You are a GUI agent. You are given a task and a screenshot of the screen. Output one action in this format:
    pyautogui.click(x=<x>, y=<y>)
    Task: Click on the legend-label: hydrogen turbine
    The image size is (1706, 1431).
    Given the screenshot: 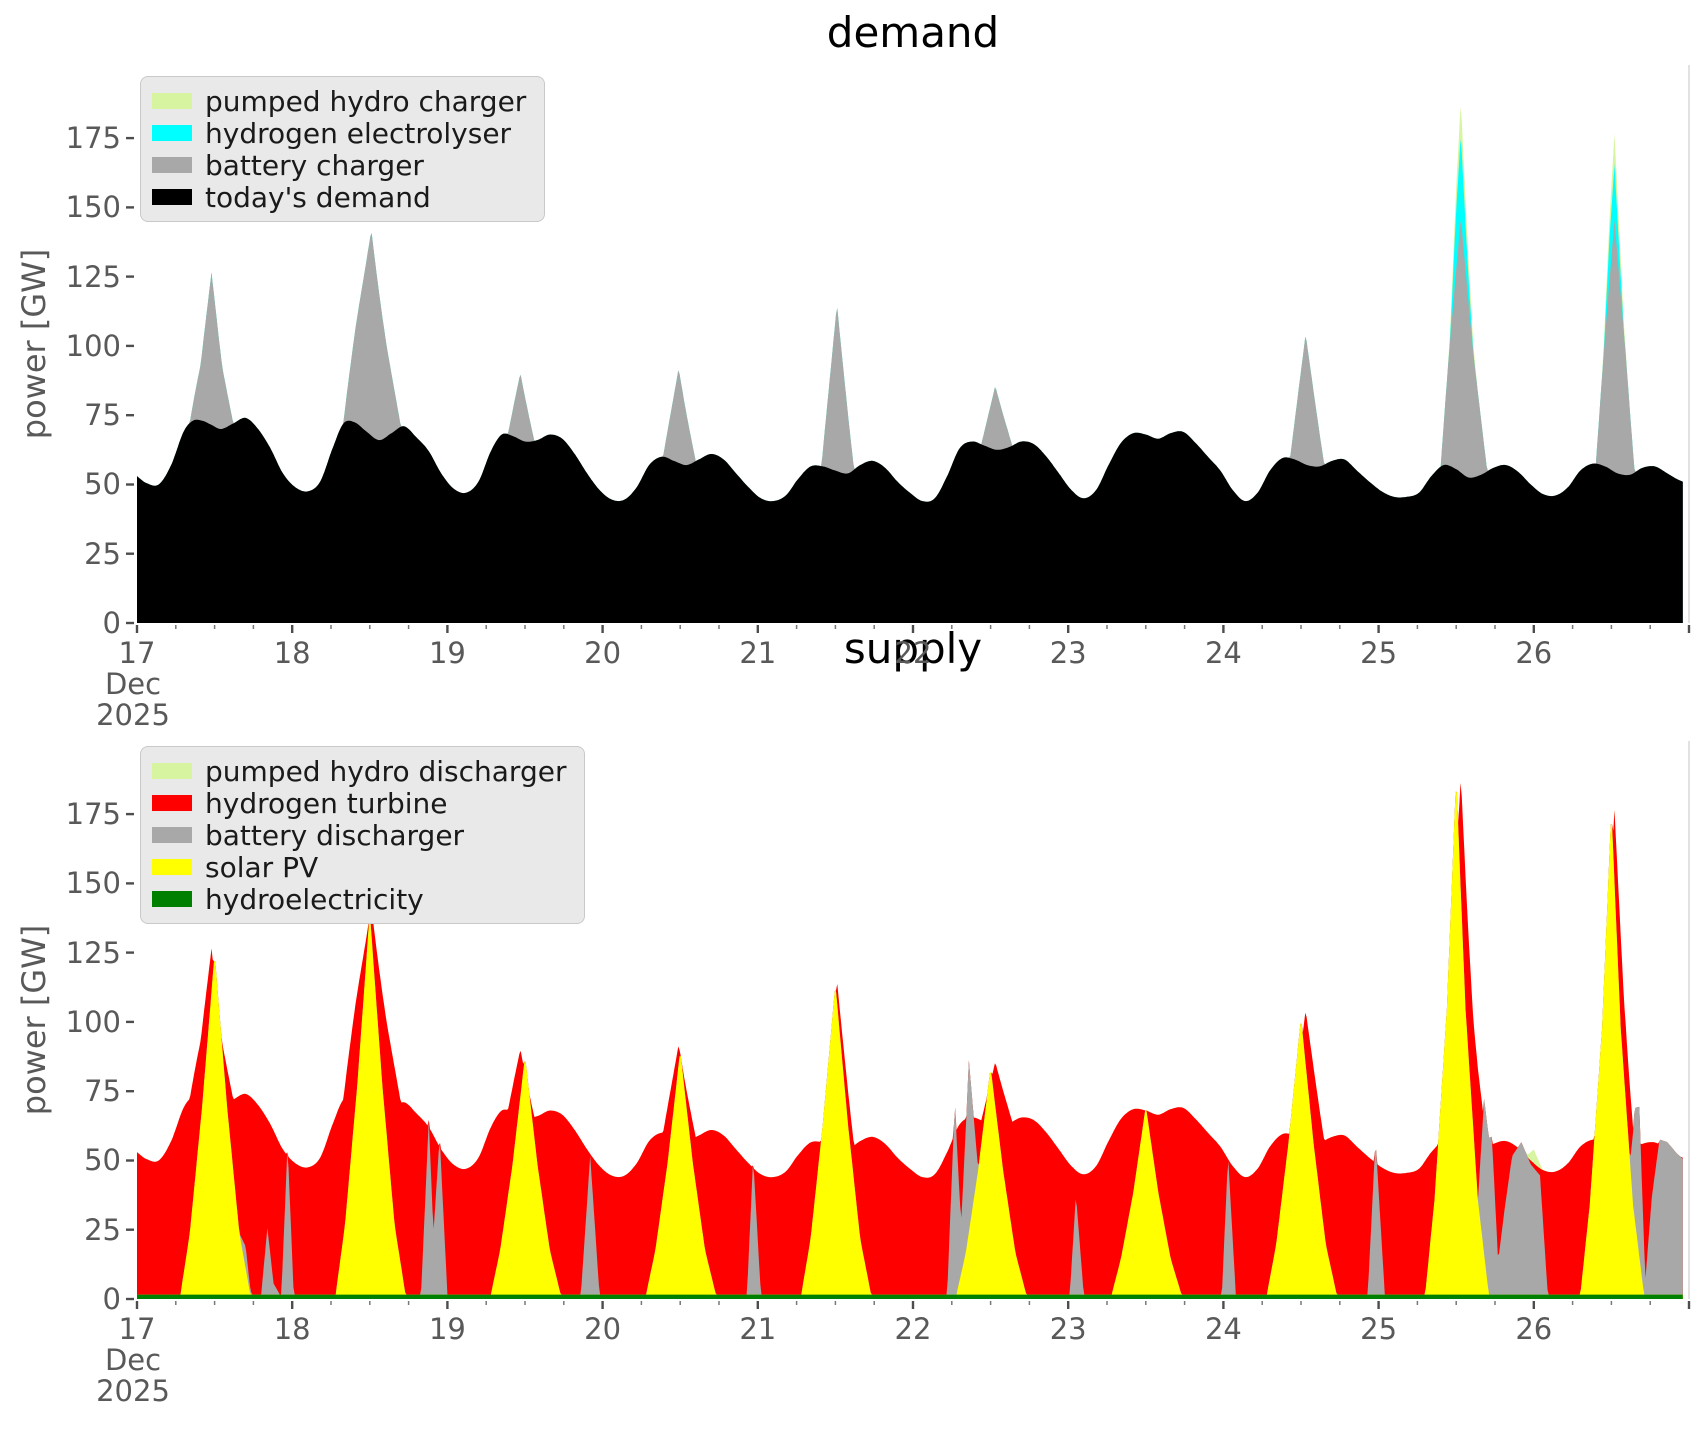 What is the action you would take?
    pyautogui.click(x=326, y=803)
    